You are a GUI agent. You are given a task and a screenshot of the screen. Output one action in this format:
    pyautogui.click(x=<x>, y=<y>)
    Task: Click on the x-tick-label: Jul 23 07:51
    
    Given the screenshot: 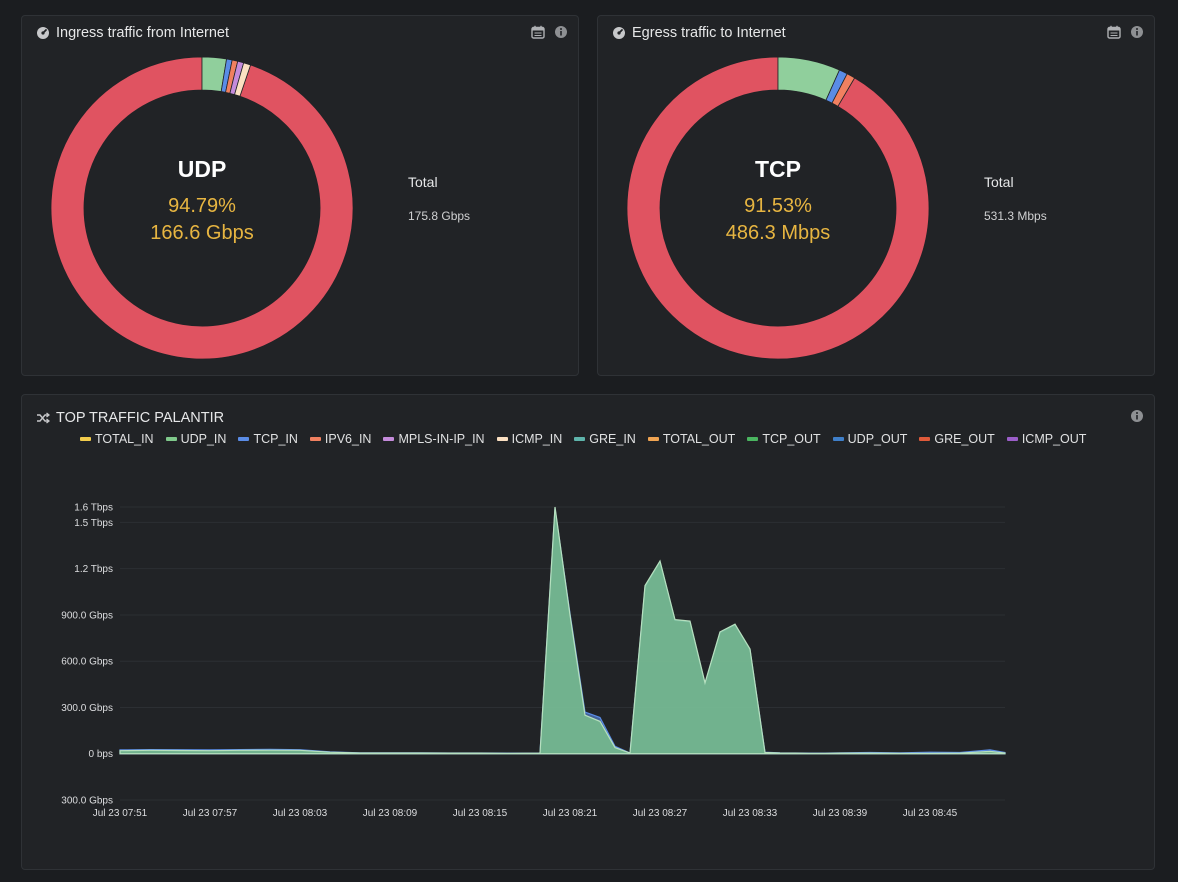 What is the action you would take?
    pyautogui.click(x=120, y=813)
    